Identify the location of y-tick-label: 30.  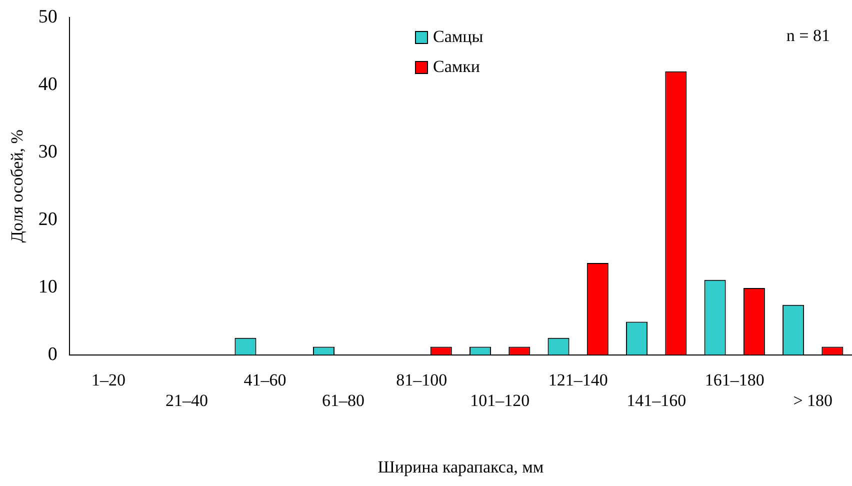
(48, 151).